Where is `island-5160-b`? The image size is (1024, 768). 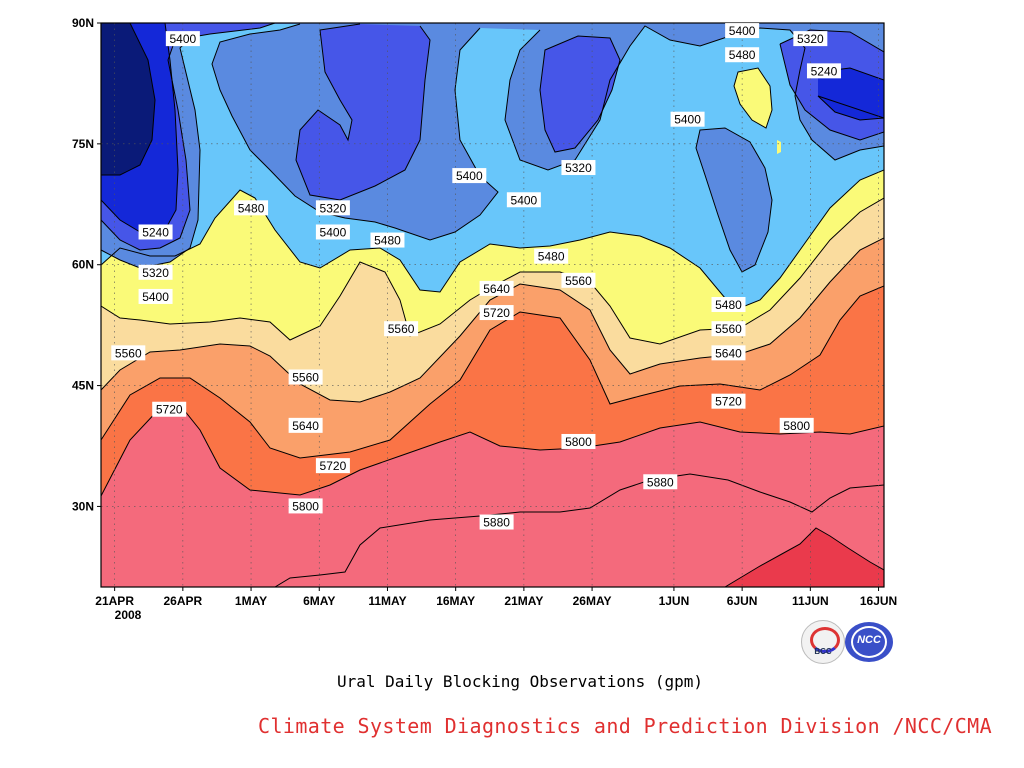 island-5160-b is located at coordinates (851, 94).